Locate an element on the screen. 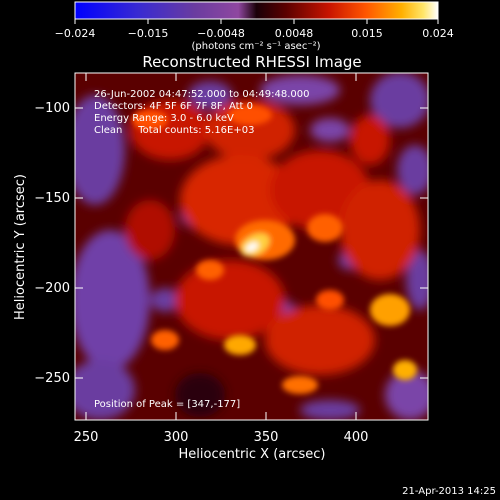 This screenshot has height=500, width=500. colorbar-unit-label: (photons cm⁻² s⁻¹ asec⁻²) is located at coordinates (255, 46).